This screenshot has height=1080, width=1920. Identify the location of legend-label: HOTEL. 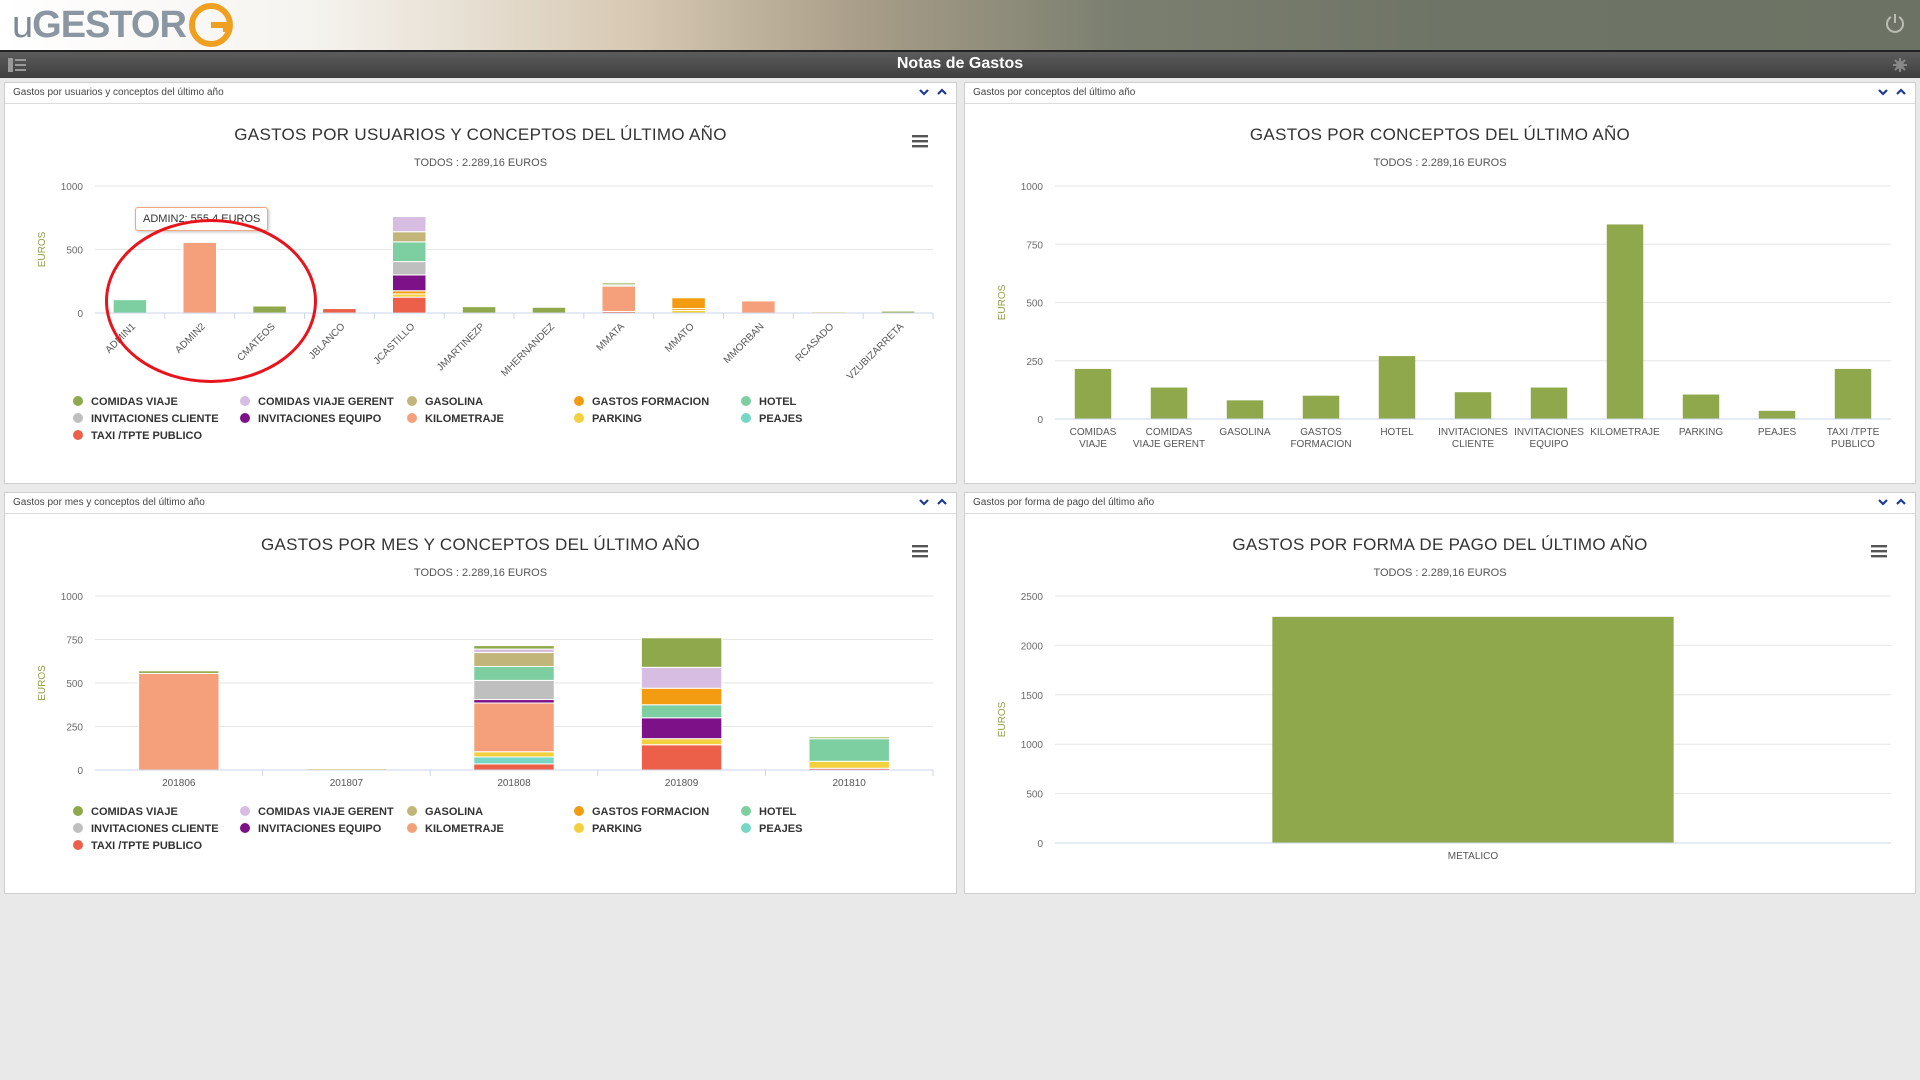
(778, 812).